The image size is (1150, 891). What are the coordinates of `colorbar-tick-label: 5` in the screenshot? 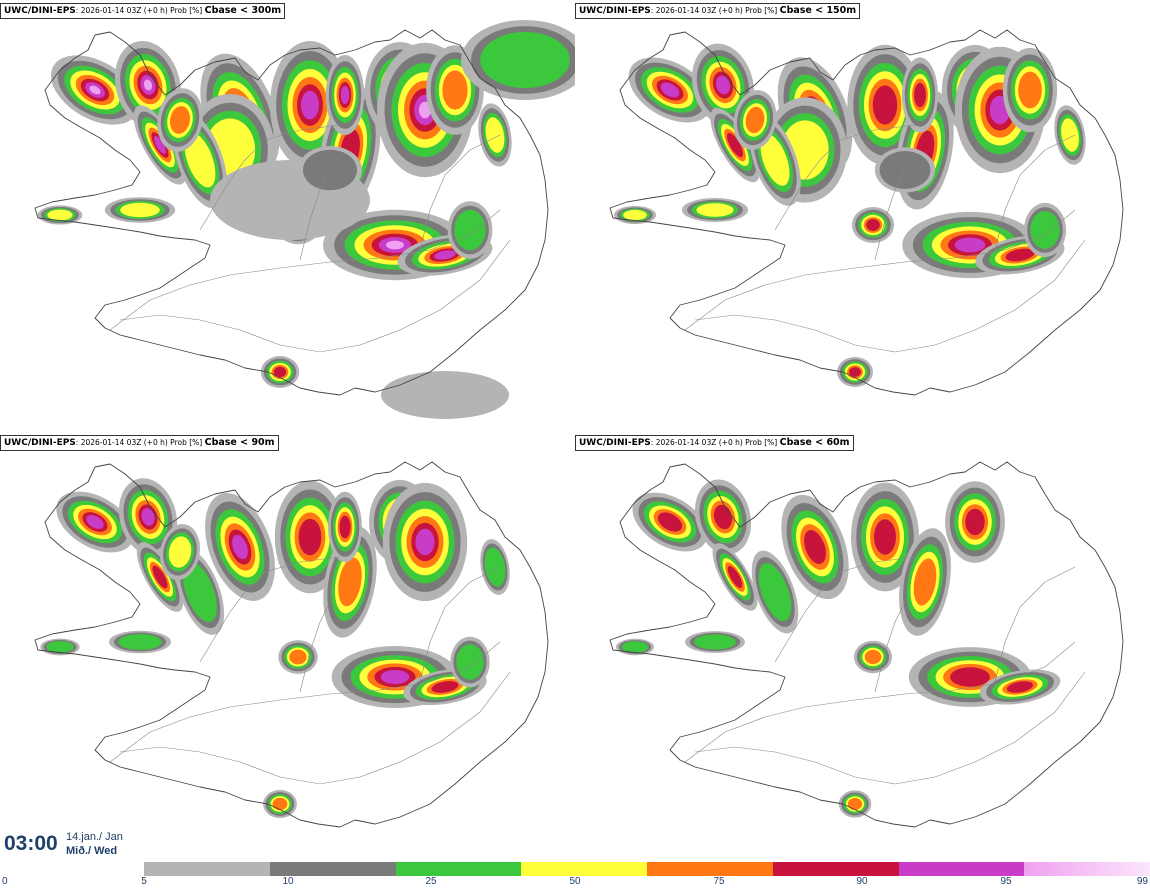 It's located at (144, 881).